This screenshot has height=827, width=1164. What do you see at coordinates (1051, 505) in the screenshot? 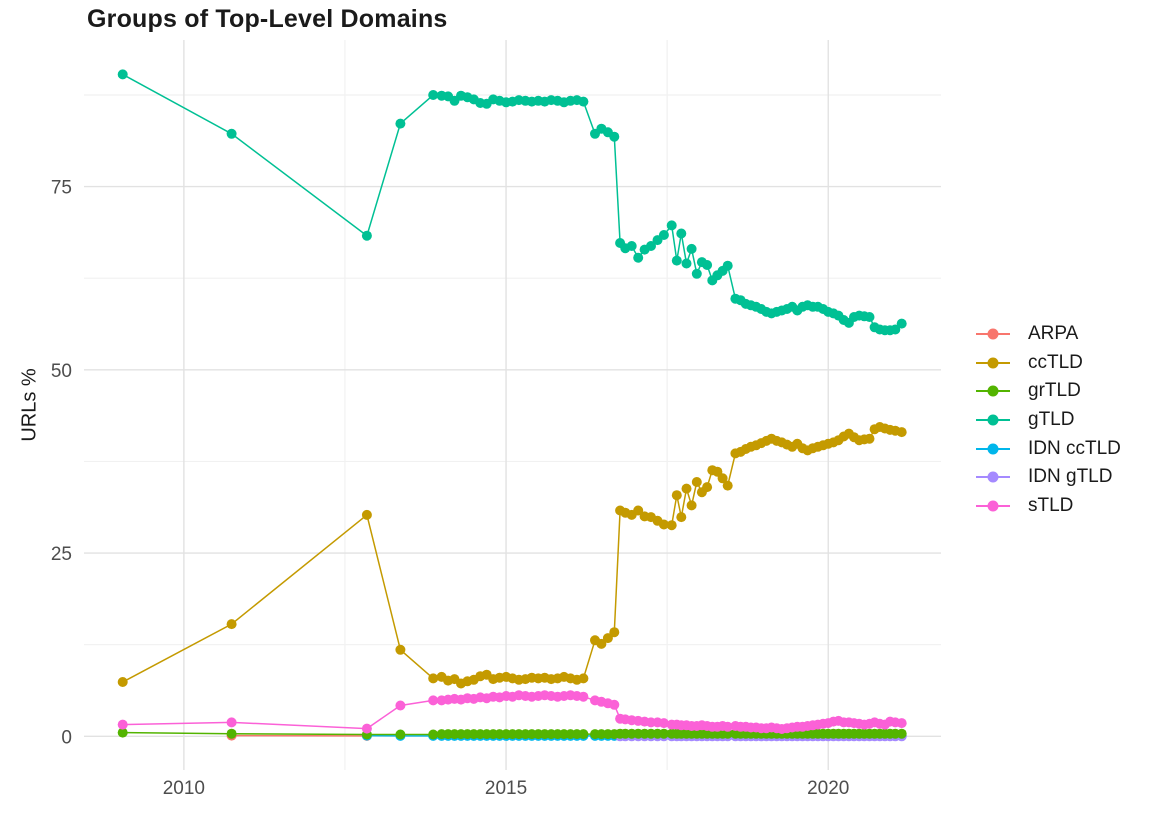
I see `legend-item-label: sTLD` at bounding box center [1051, 505].